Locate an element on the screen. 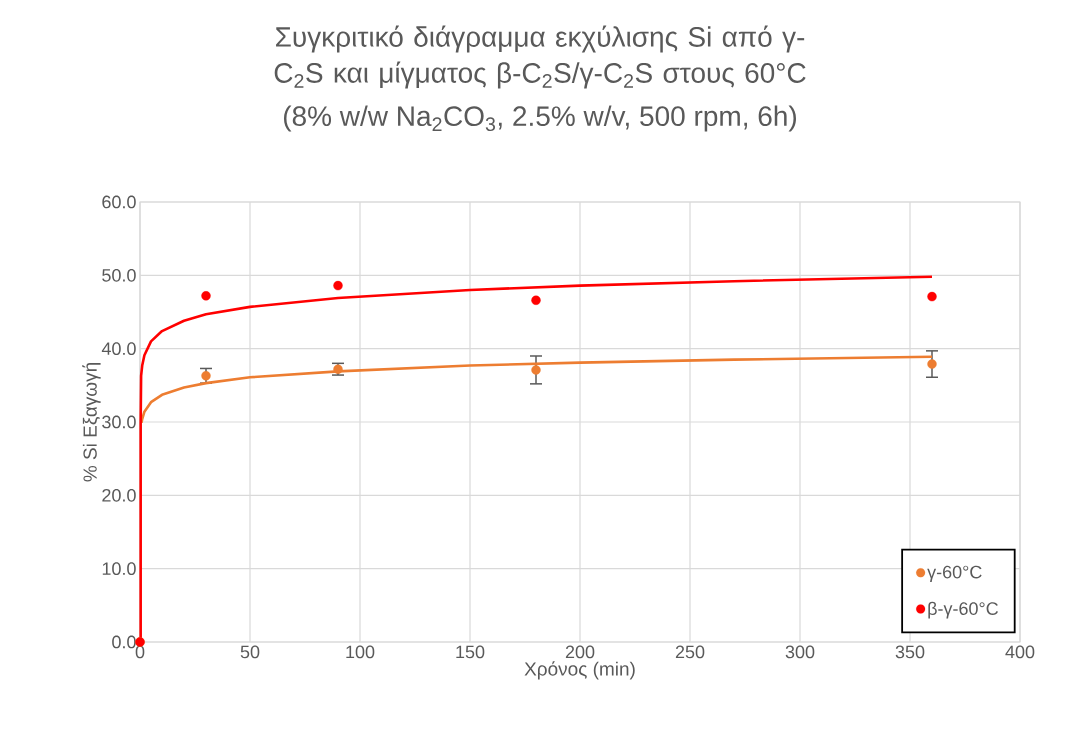  x-tick-label: 0 is located at coordinates (140, 652).